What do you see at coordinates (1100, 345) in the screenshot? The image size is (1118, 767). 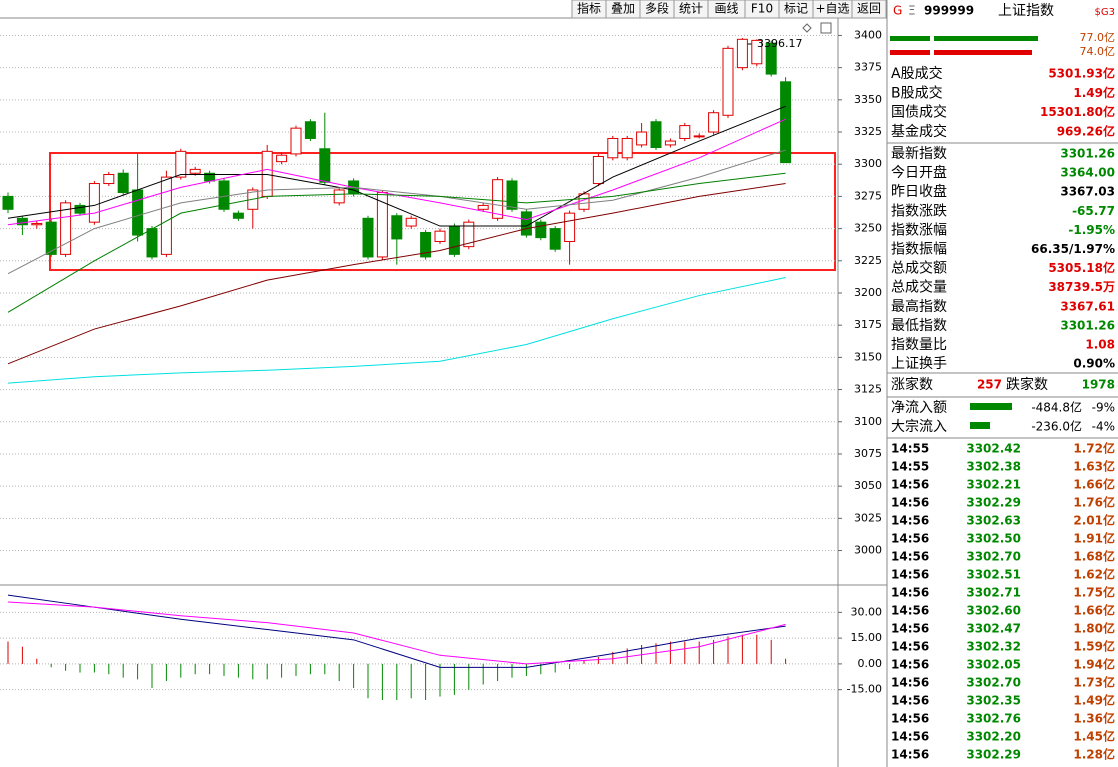 I see `row-value: 1.08` at bounding box center [1100, 345].